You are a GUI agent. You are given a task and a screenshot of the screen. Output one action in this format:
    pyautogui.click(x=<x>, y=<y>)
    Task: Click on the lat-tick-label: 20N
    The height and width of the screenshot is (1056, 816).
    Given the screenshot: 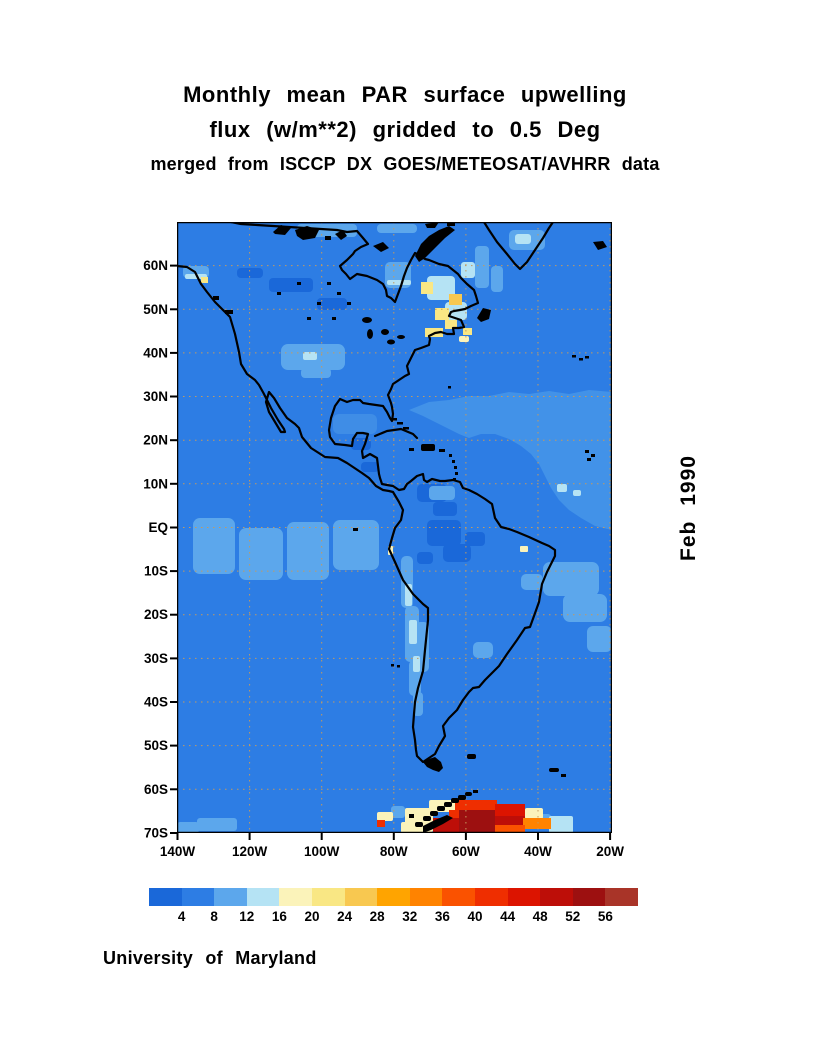 What is the action you would take?
    pyautogui.click(x=155, y=440)
    